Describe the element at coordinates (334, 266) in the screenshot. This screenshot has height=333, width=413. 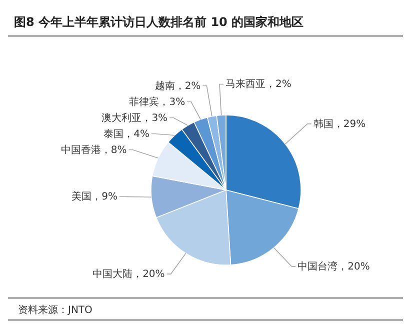
I see `slice-label: 中国台湾，20%` at that location.